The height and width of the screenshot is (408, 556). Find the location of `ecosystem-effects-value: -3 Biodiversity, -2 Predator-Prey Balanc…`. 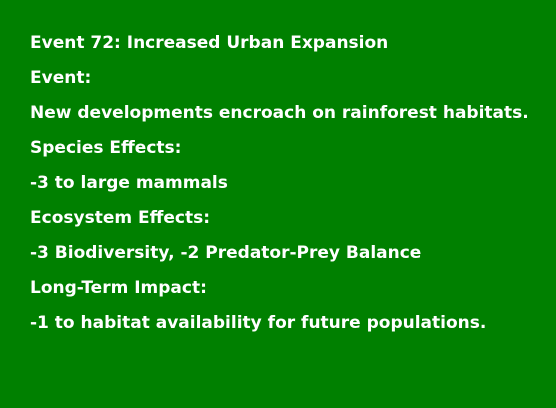

ecosystem-effects-value: -3 Biodiversity, -2 Predator-Prey Balanc… is located at coordinates (226, 253).